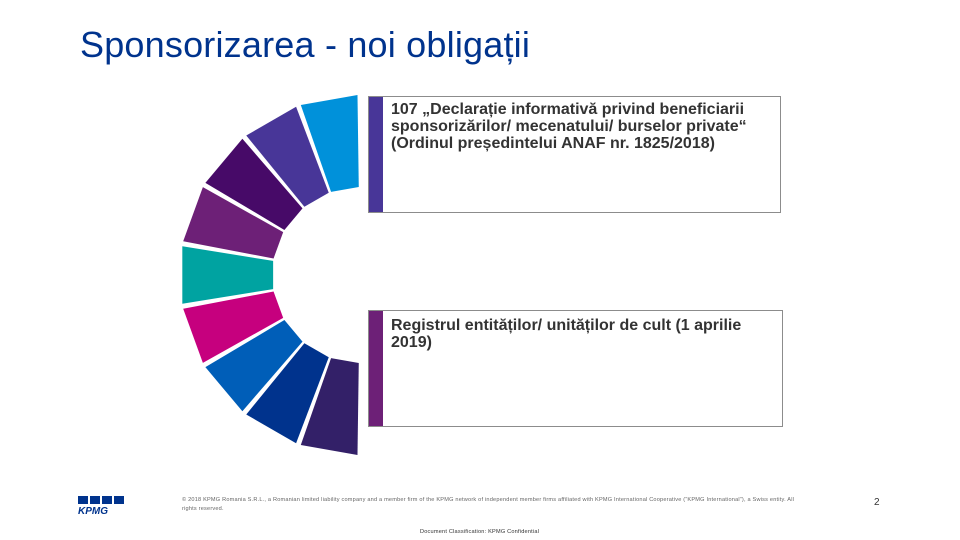 The height and width of the screenshot is (540, 960). What do you see at coordinates (877, 502) in the screenshot?
I see `page-number: 2` at bounding box center [877, 502].